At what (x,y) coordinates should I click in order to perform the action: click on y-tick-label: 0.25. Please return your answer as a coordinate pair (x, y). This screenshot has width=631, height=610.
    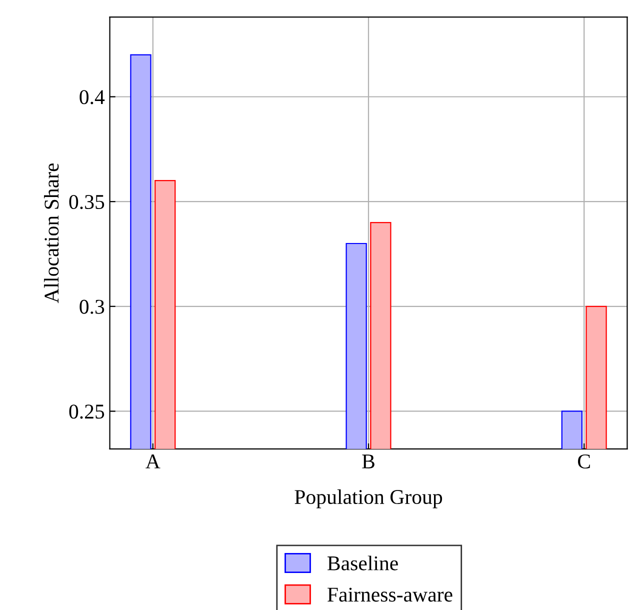
    Looking at the image, I should click on (86, 411).